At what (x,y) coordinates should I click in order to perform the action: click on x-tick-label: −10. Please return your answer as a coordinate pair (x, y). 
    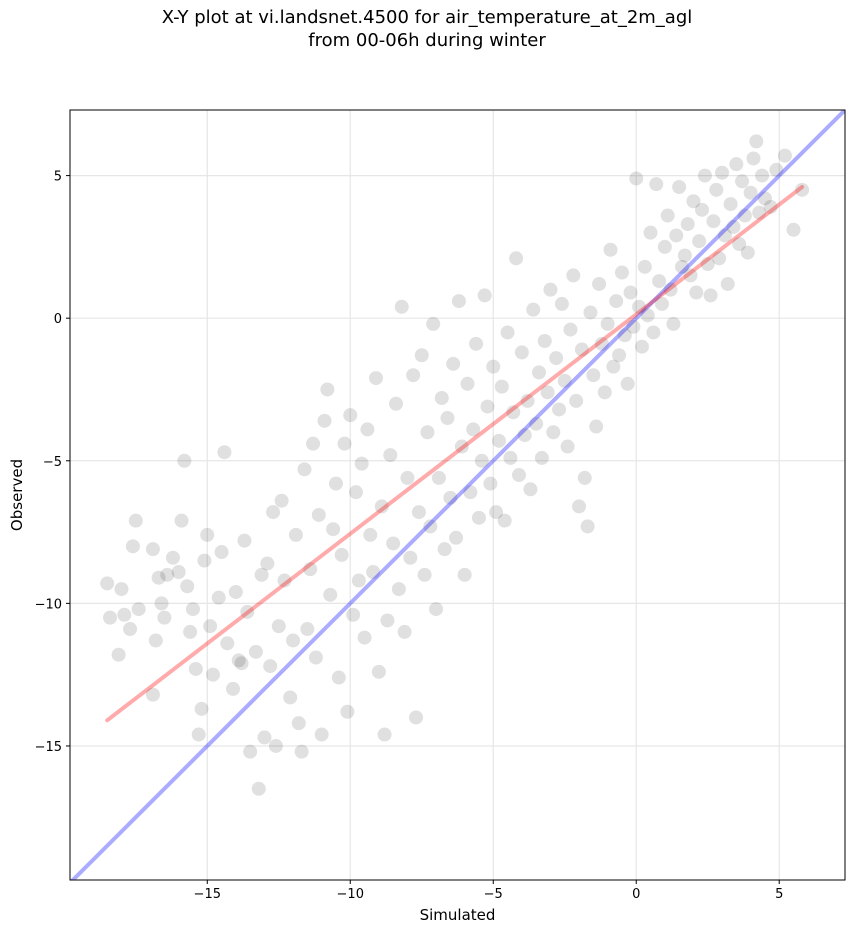
    Looking at the image, I should click on (350, 894).